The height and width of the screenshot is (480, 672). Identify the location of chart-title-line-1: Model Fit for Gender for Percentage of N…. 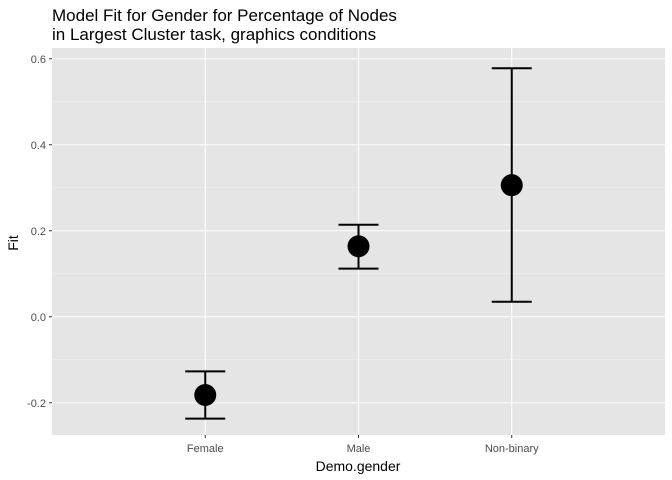
(224, 15).